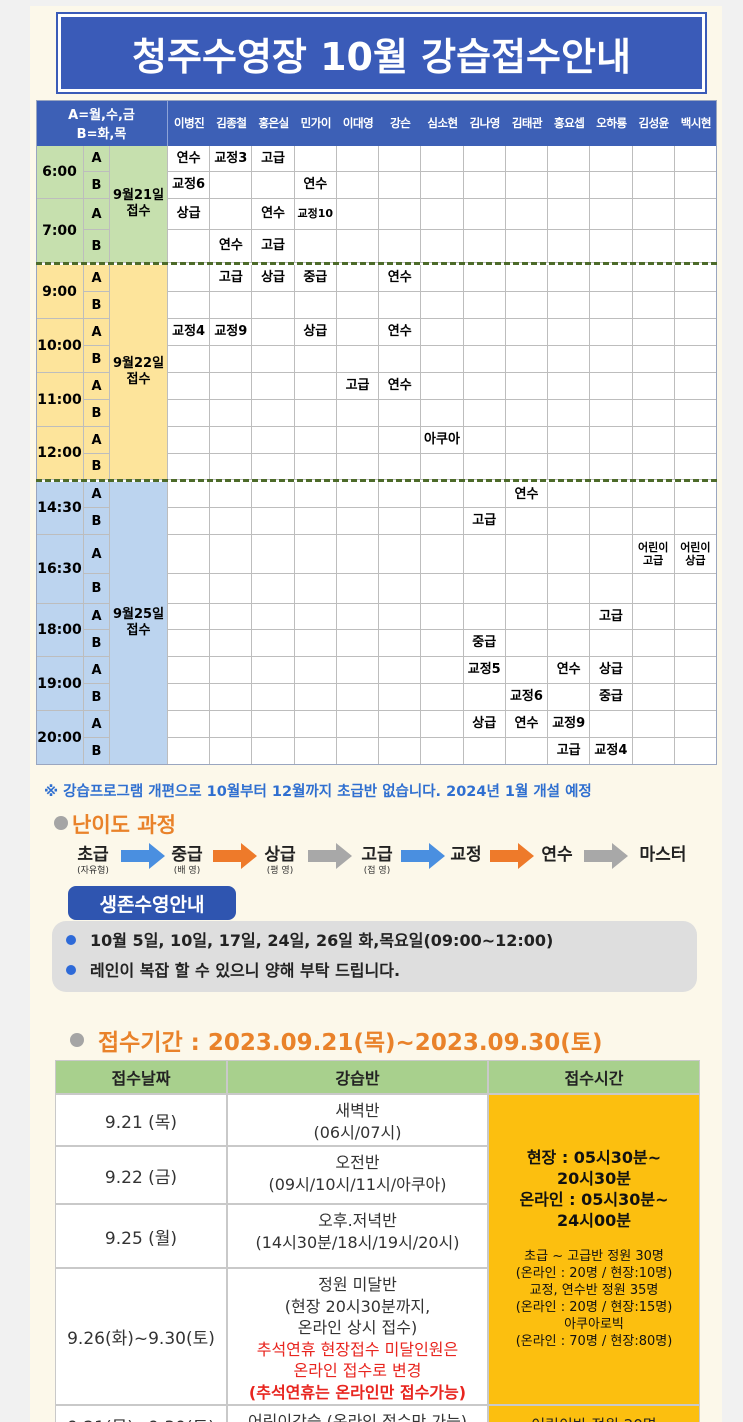 This screenshot has width=743, height=1422. Describe the element at coordinates (141, 1236) in the screenshot. I see `date-cell: 9.25 (월)` at that location.